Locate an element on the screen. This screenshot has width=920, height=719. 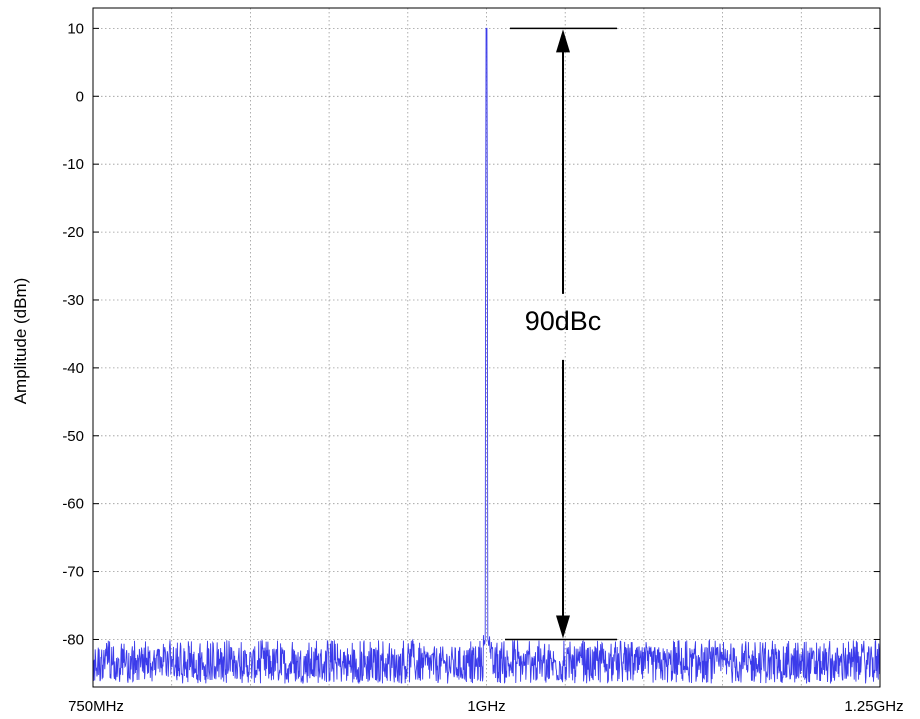
y-axis-label: Amplitude (dBm) is located at coordinates (20, 341).